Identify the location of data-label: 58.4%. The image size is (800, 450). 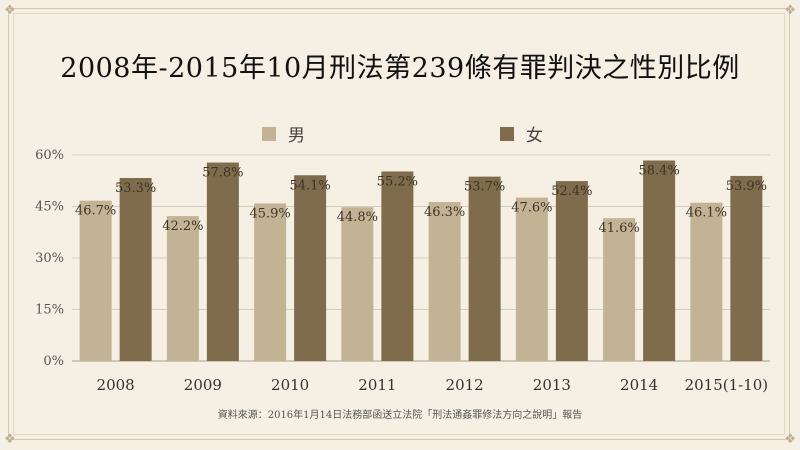
(658, 170).